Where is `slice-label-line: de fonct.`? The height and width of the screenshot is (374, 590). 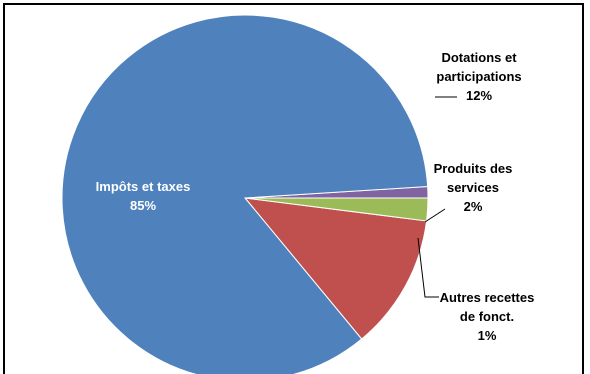 slice-label-line: de fonct. is located at coordinates (487, 316).